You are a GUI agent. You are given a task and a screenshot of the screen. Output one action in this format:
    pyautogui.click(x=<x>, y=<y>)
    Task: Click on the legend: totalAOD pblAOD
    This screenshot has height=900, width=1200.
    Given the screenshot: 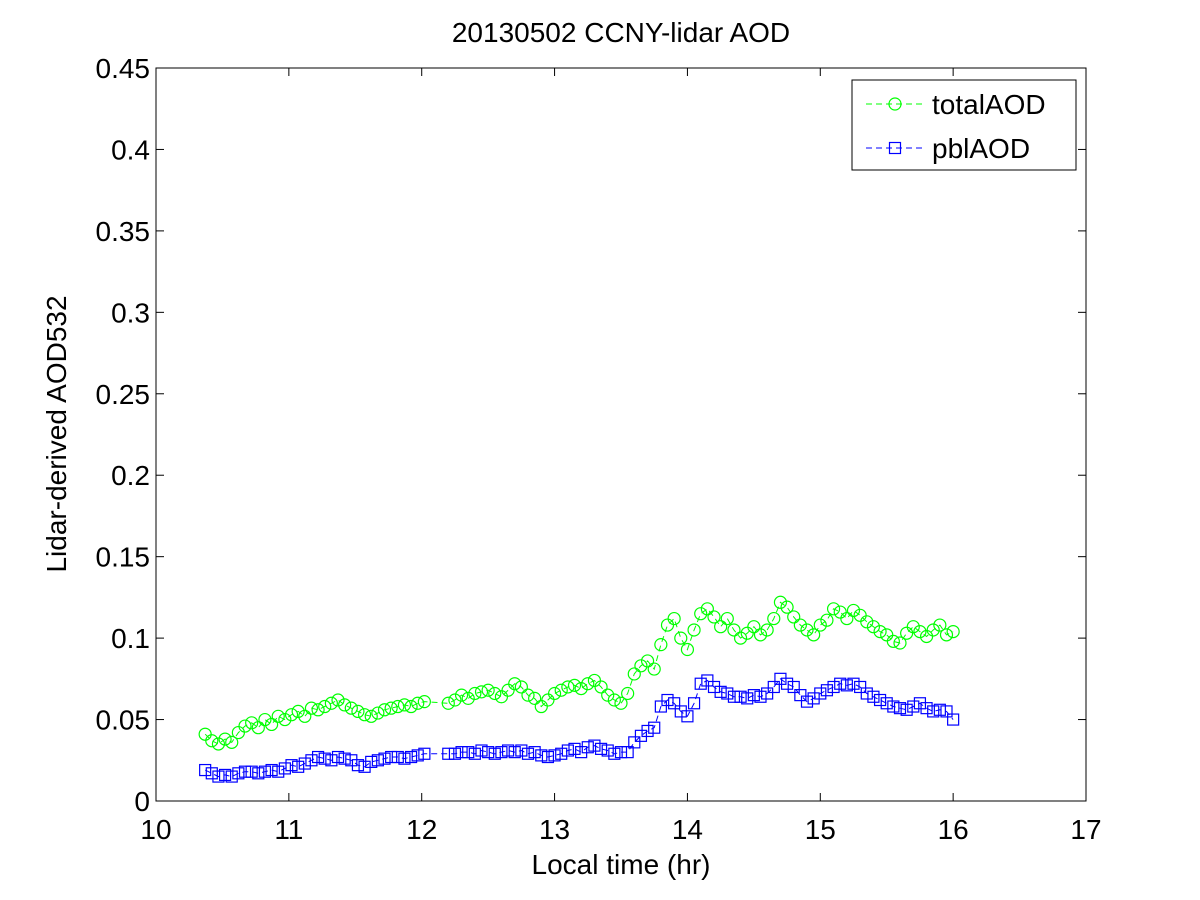 What is the action you would take?
    pyautogui.click(x=964, y=125)
    